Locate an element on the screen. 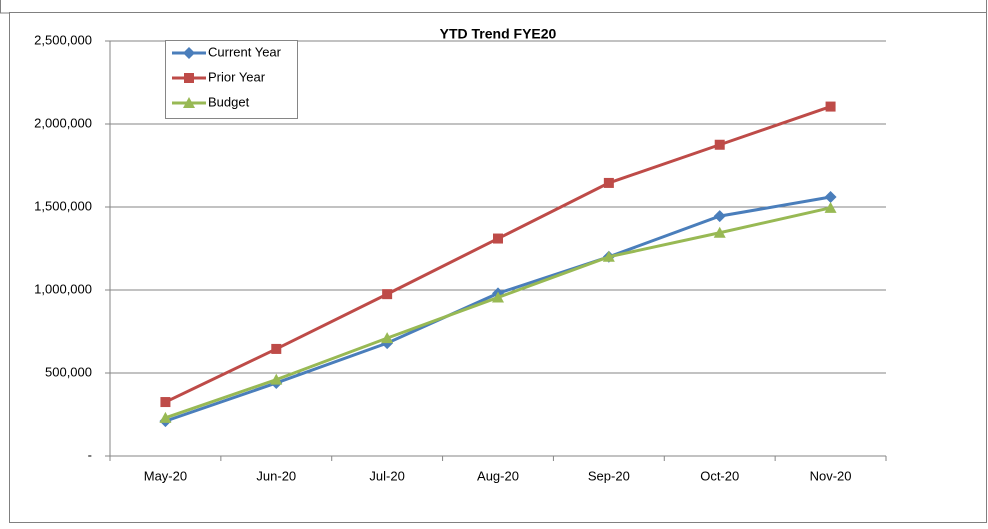 The height and width of the screenshot is (529, 988). legend-label: Current Year is located at coordinates (245, 51).